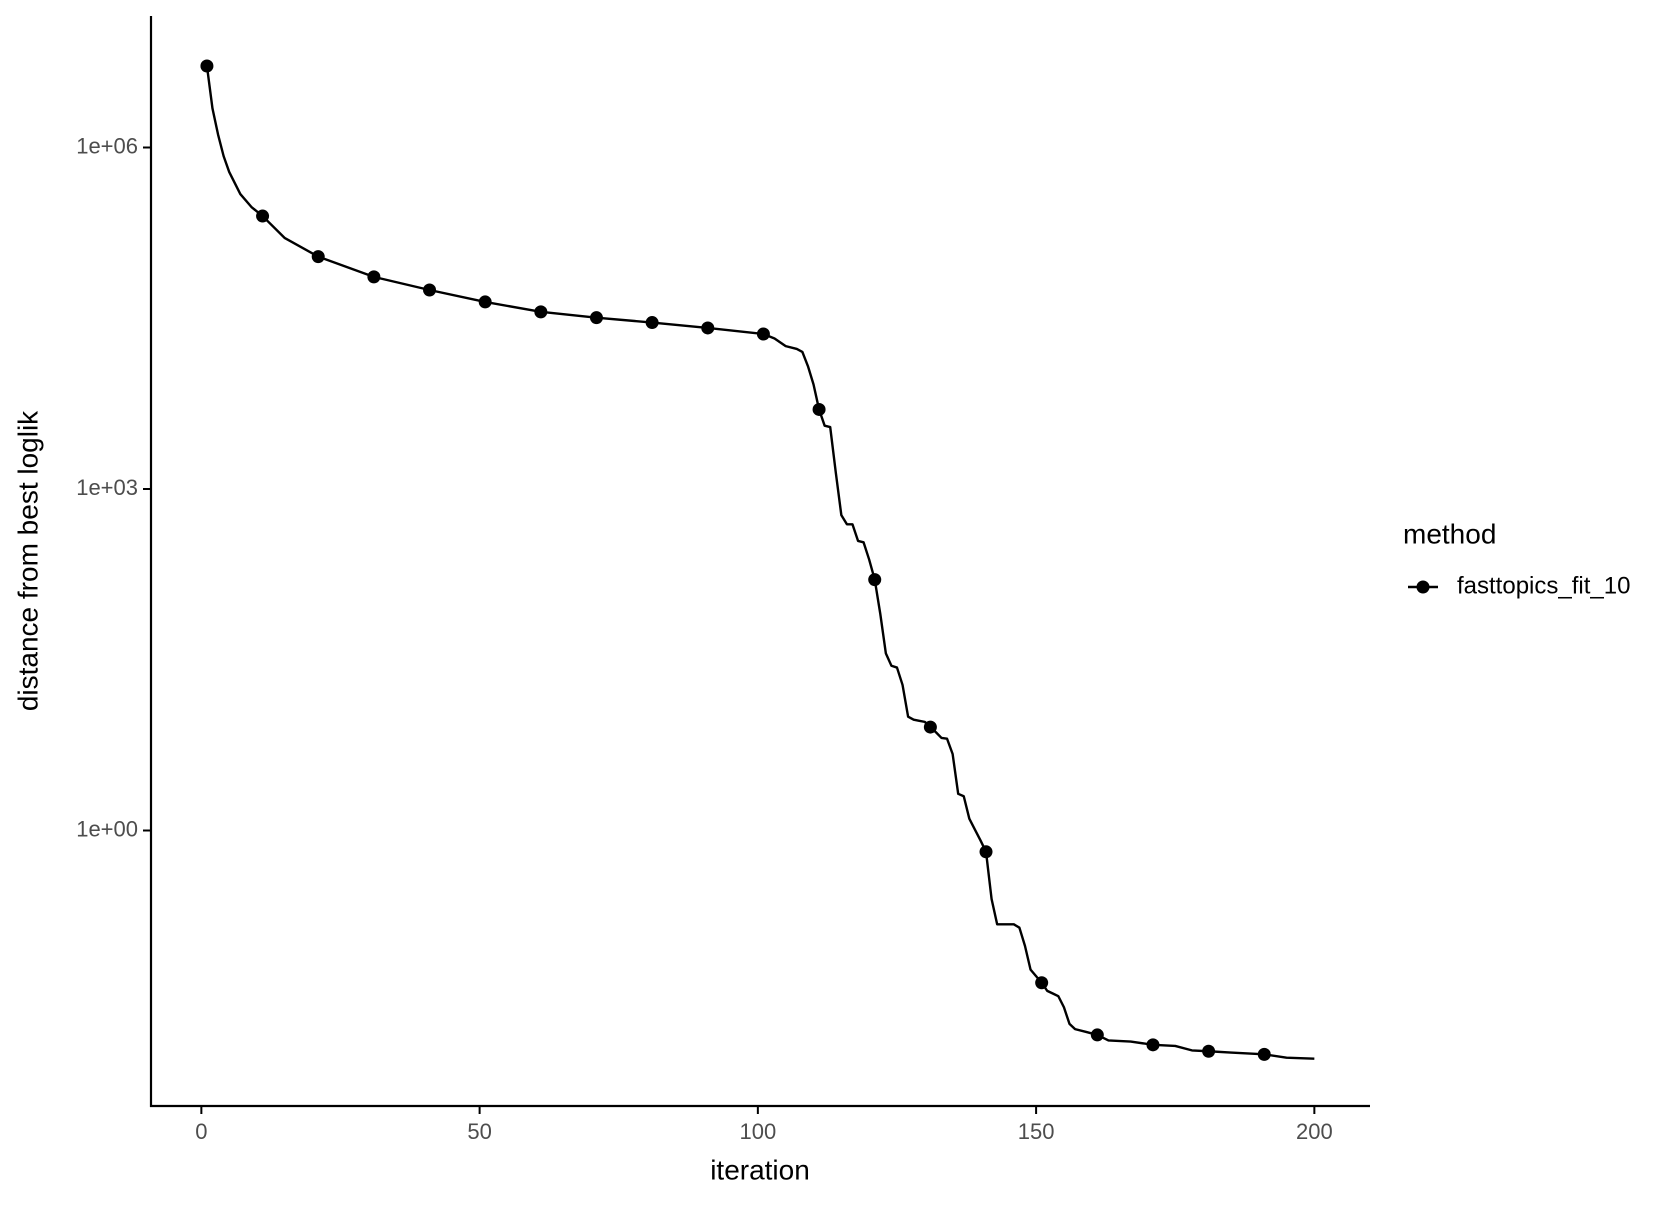 The height and width of the screenshot is (1205, 1680). Describe the element at coordinates (201, 1131) in the screenshot. I see `x-tick-label: 0` at that location.